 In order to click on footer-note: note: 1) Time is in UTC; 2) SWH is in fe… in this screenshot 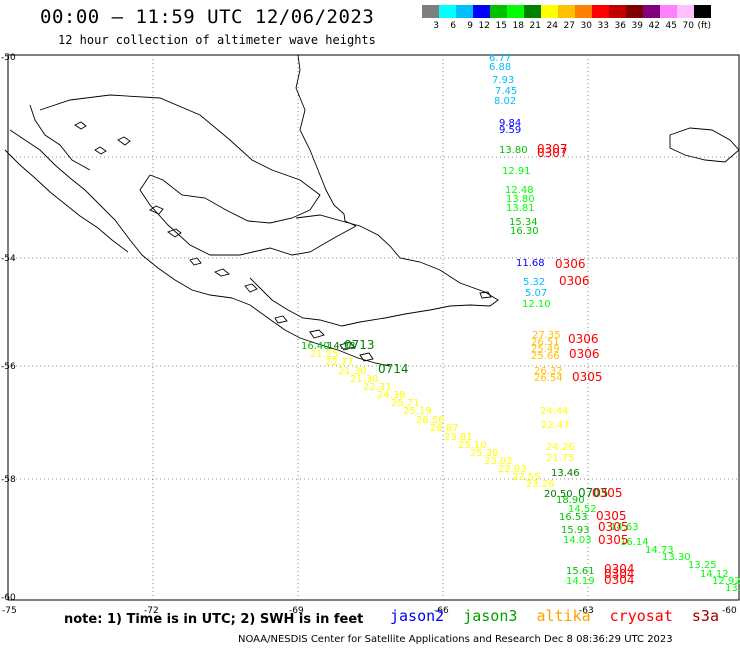, I will do `click(214, 619)`.